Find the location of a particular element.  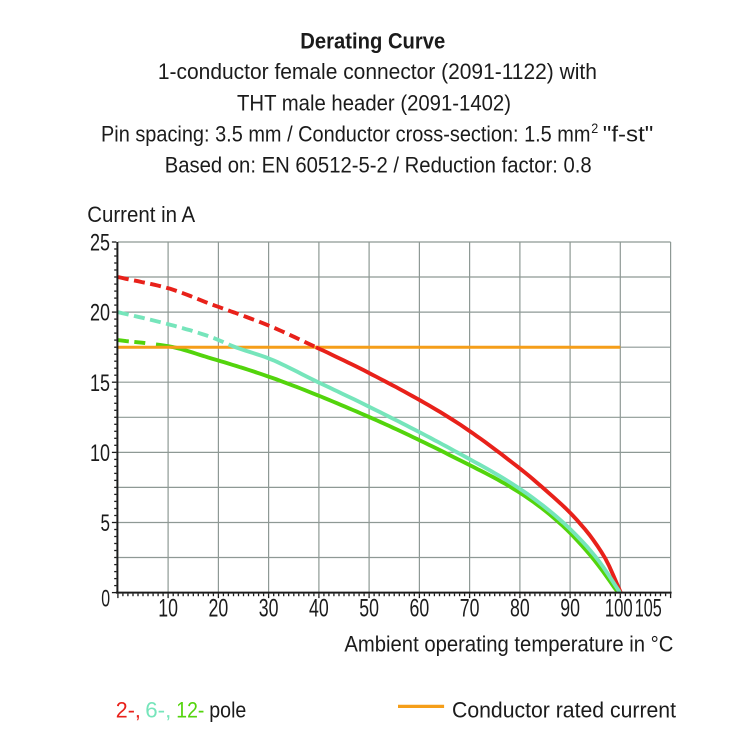

svg-text: 2 is located at coordinates (594, 128).